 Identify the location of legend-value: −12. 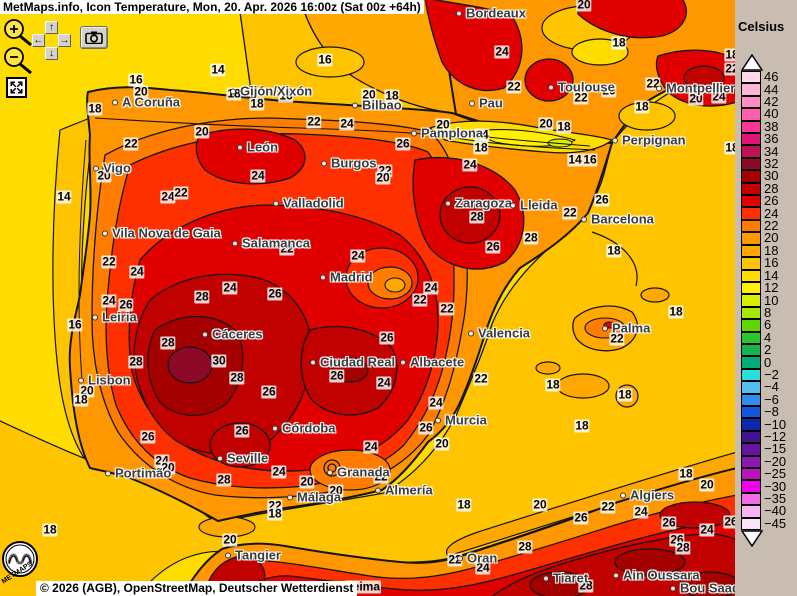
(775, 436).